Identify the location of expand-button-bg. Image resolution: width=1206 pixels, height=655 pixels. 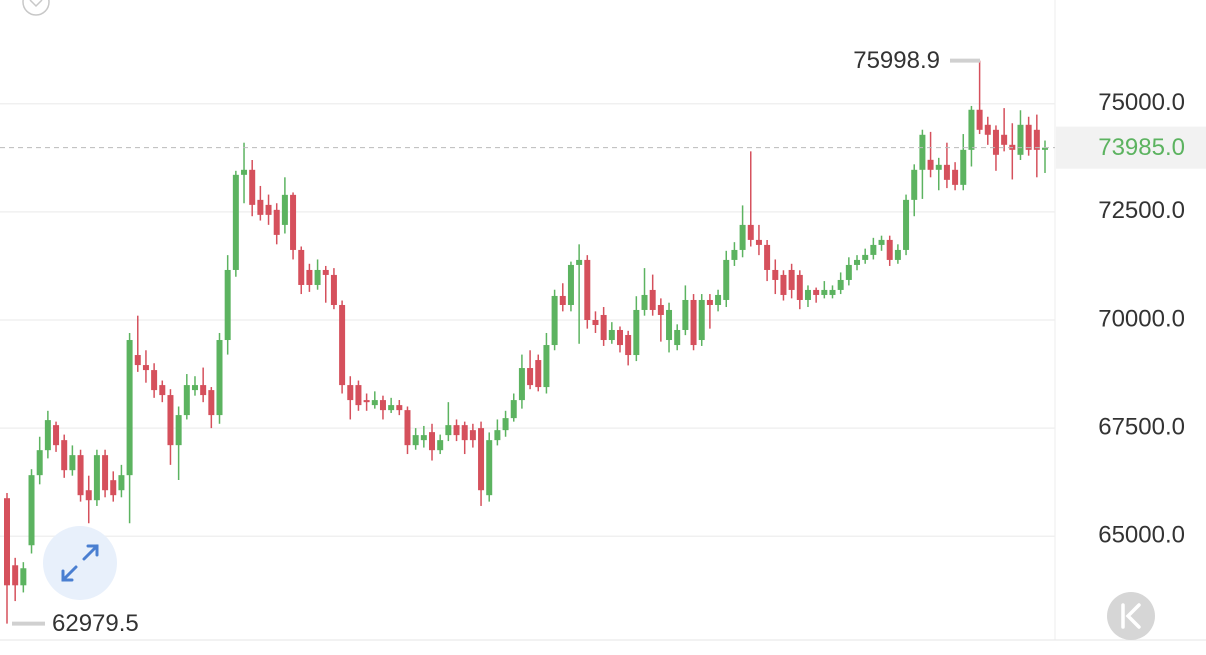
(80, 563).